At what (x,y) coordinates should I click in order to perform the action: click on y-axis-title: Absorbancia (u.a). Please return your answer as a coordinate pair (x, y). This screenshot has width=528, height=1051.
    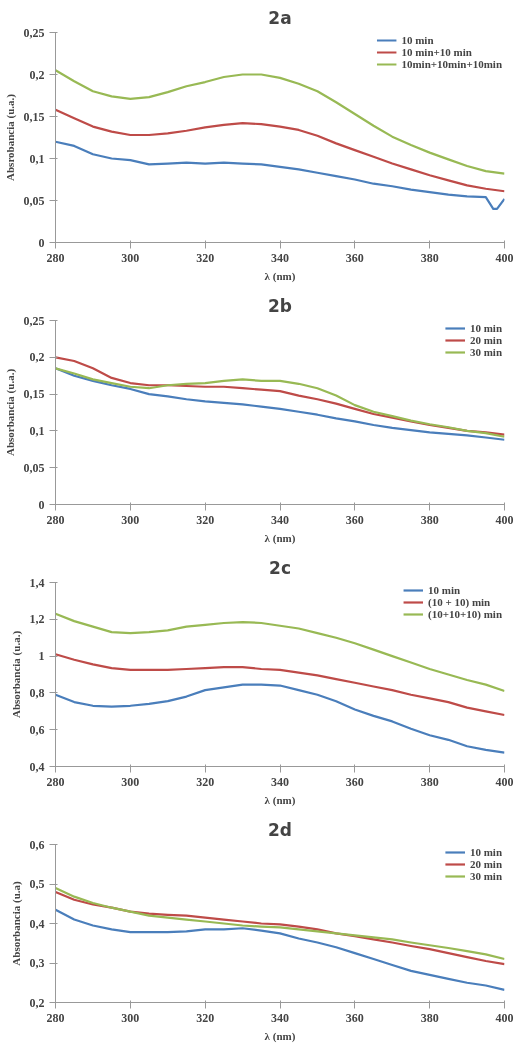
    Looking at the image, I should click on (16, 923).